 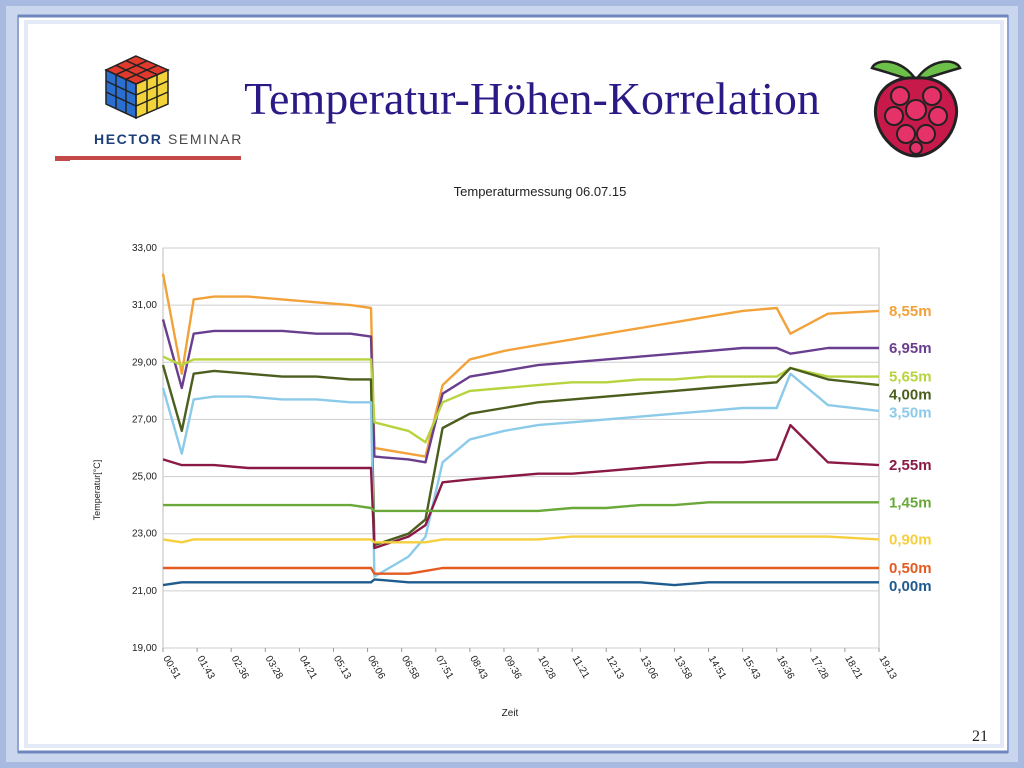 What do you see at coordinates (97, 490) in the screenshot?
I see `y-axis-label: Temperatur[°C]` at bounding box center [97, 490].